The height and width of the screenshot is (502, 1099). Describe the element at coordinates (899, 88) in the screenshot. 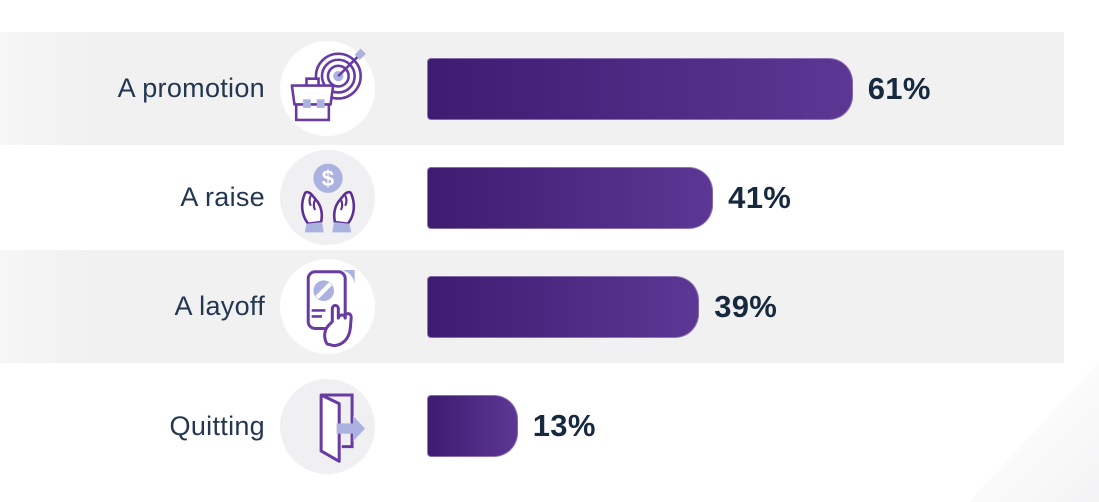

I see `value-label: 61%` at that location.